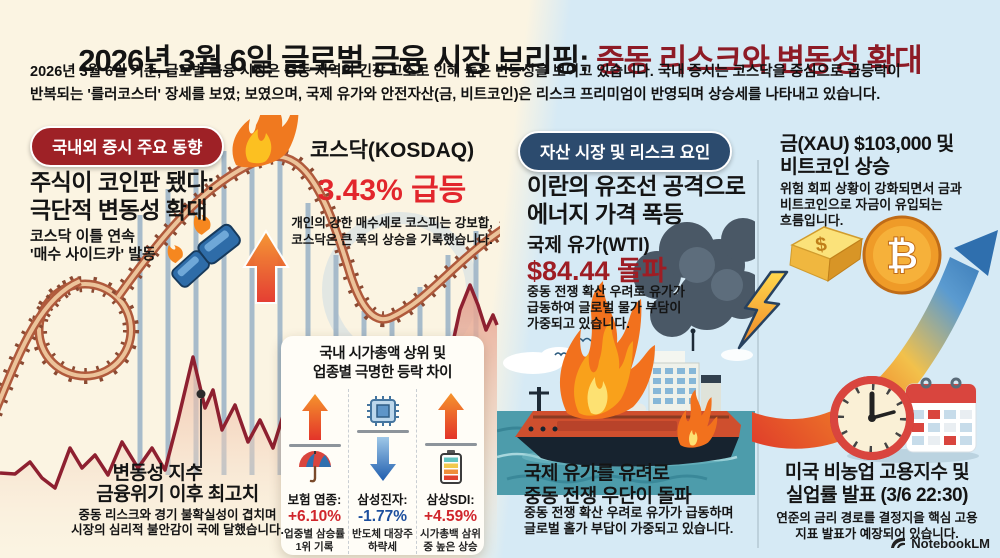  What do you see at coordinates (629, 512) in the screenshot?
I see `tanker-desc-line1: 중동 전쟁 확산 우려로 유가가 급동하며` at bounding box center [629, 512].